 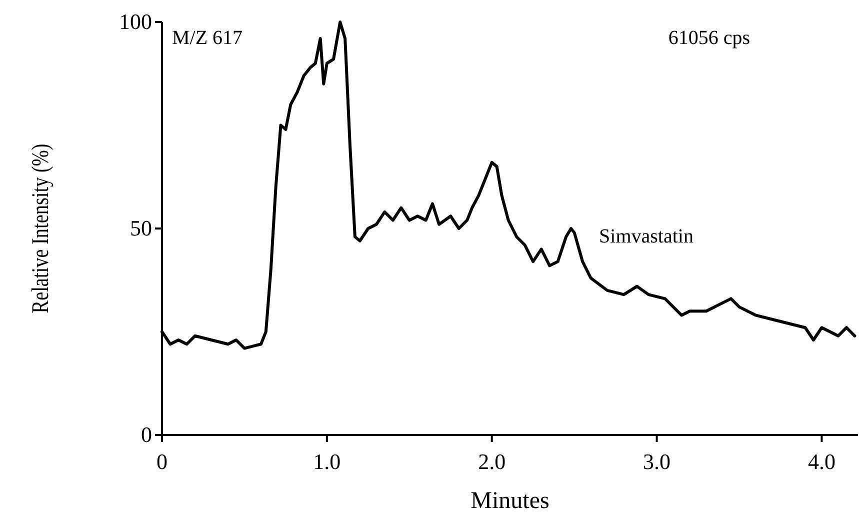 What do you see at coordinates (146, 435) in the screenshot?
I see `y-tick-label: 0` at bounding box center [146, 435].